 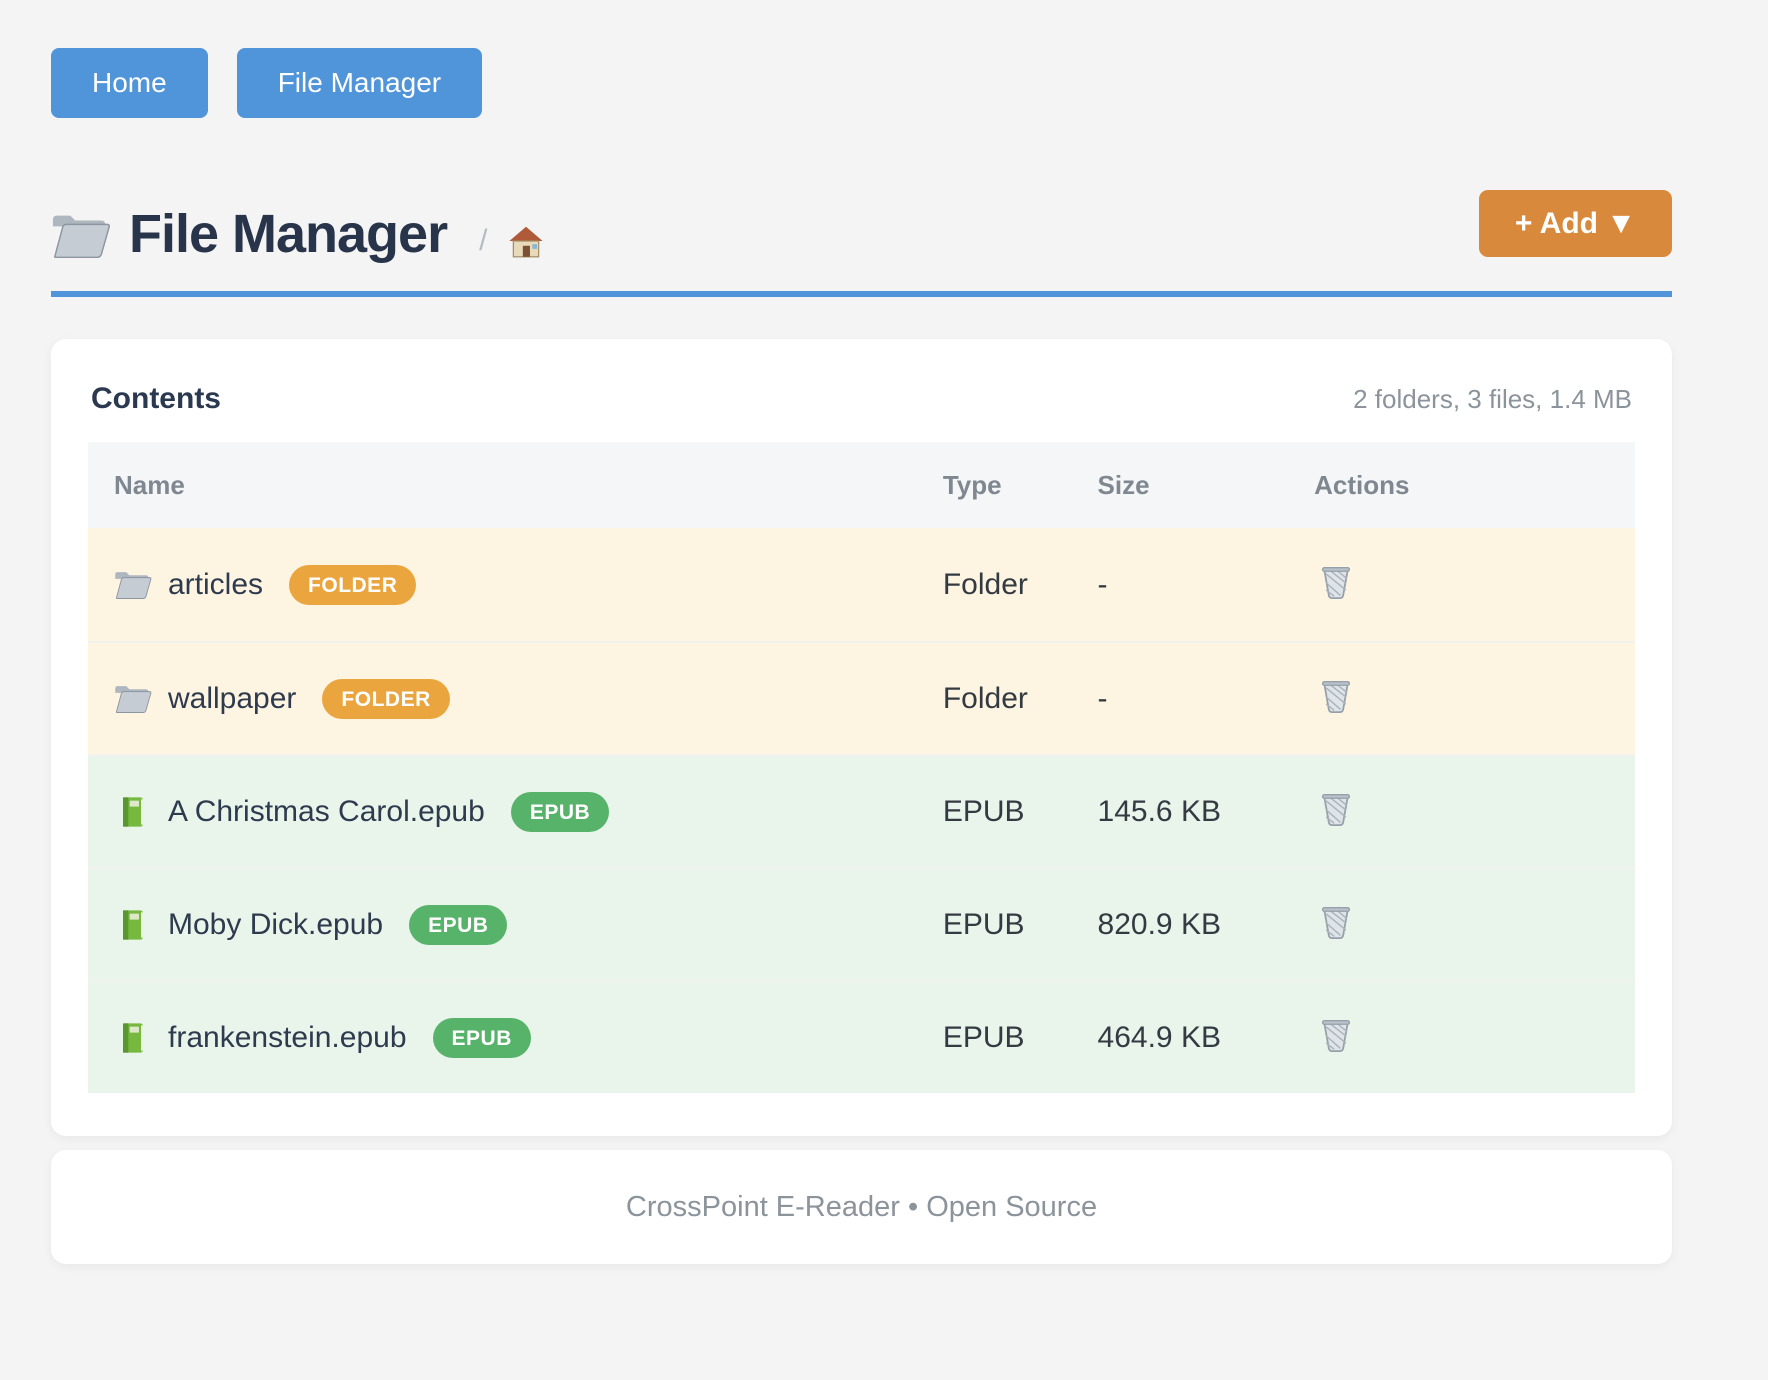 I want to click on nav-file-manager-button: File Manager, so click(x=359, y=83).